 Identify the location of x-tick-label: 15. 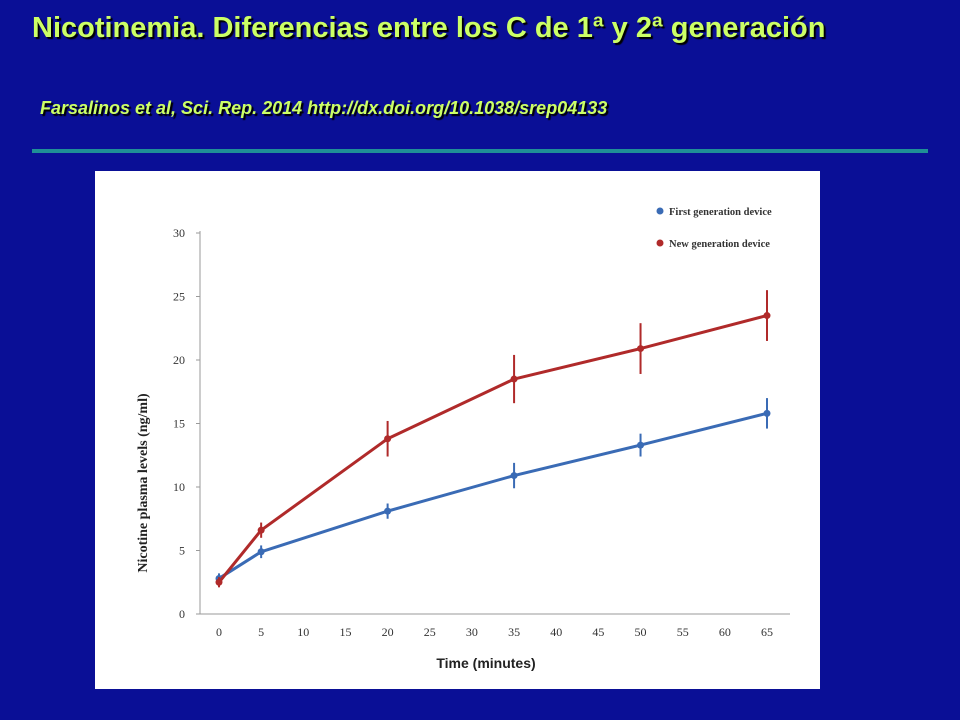
(345, 632).